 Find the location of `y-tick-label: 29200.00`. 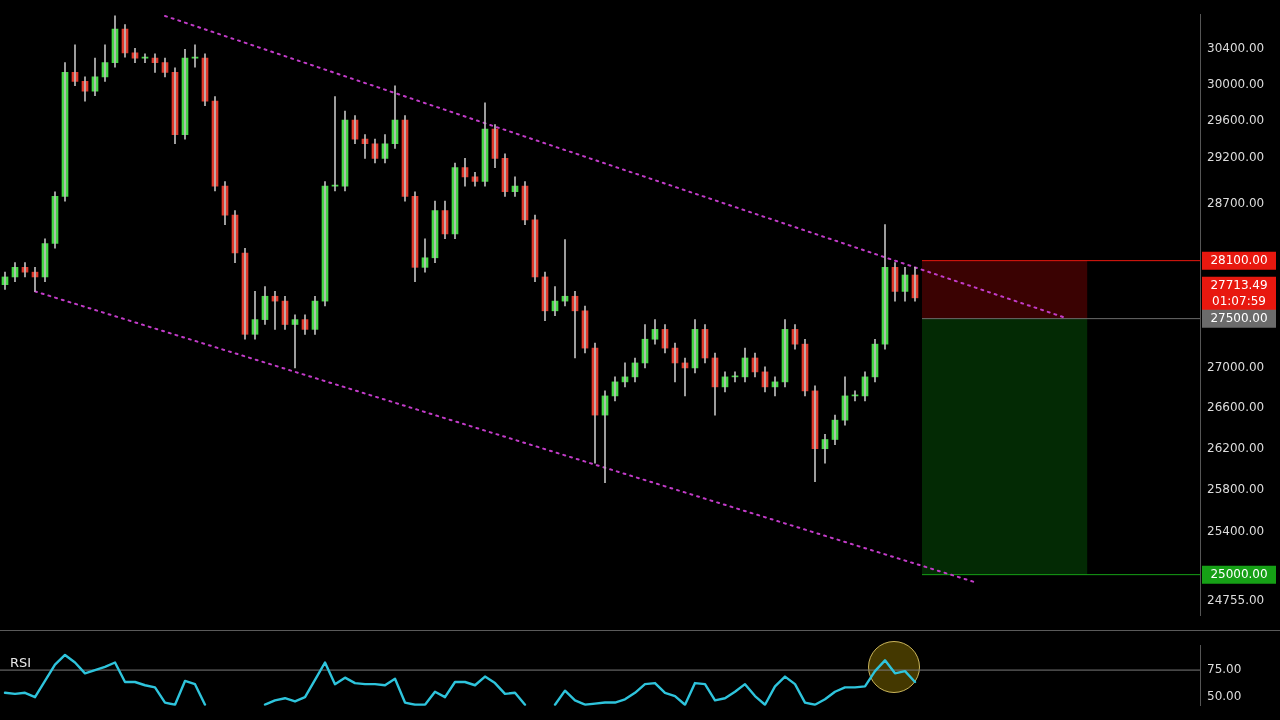

y-tick-label: 29200.00 is located at coordinates (1236, 156).